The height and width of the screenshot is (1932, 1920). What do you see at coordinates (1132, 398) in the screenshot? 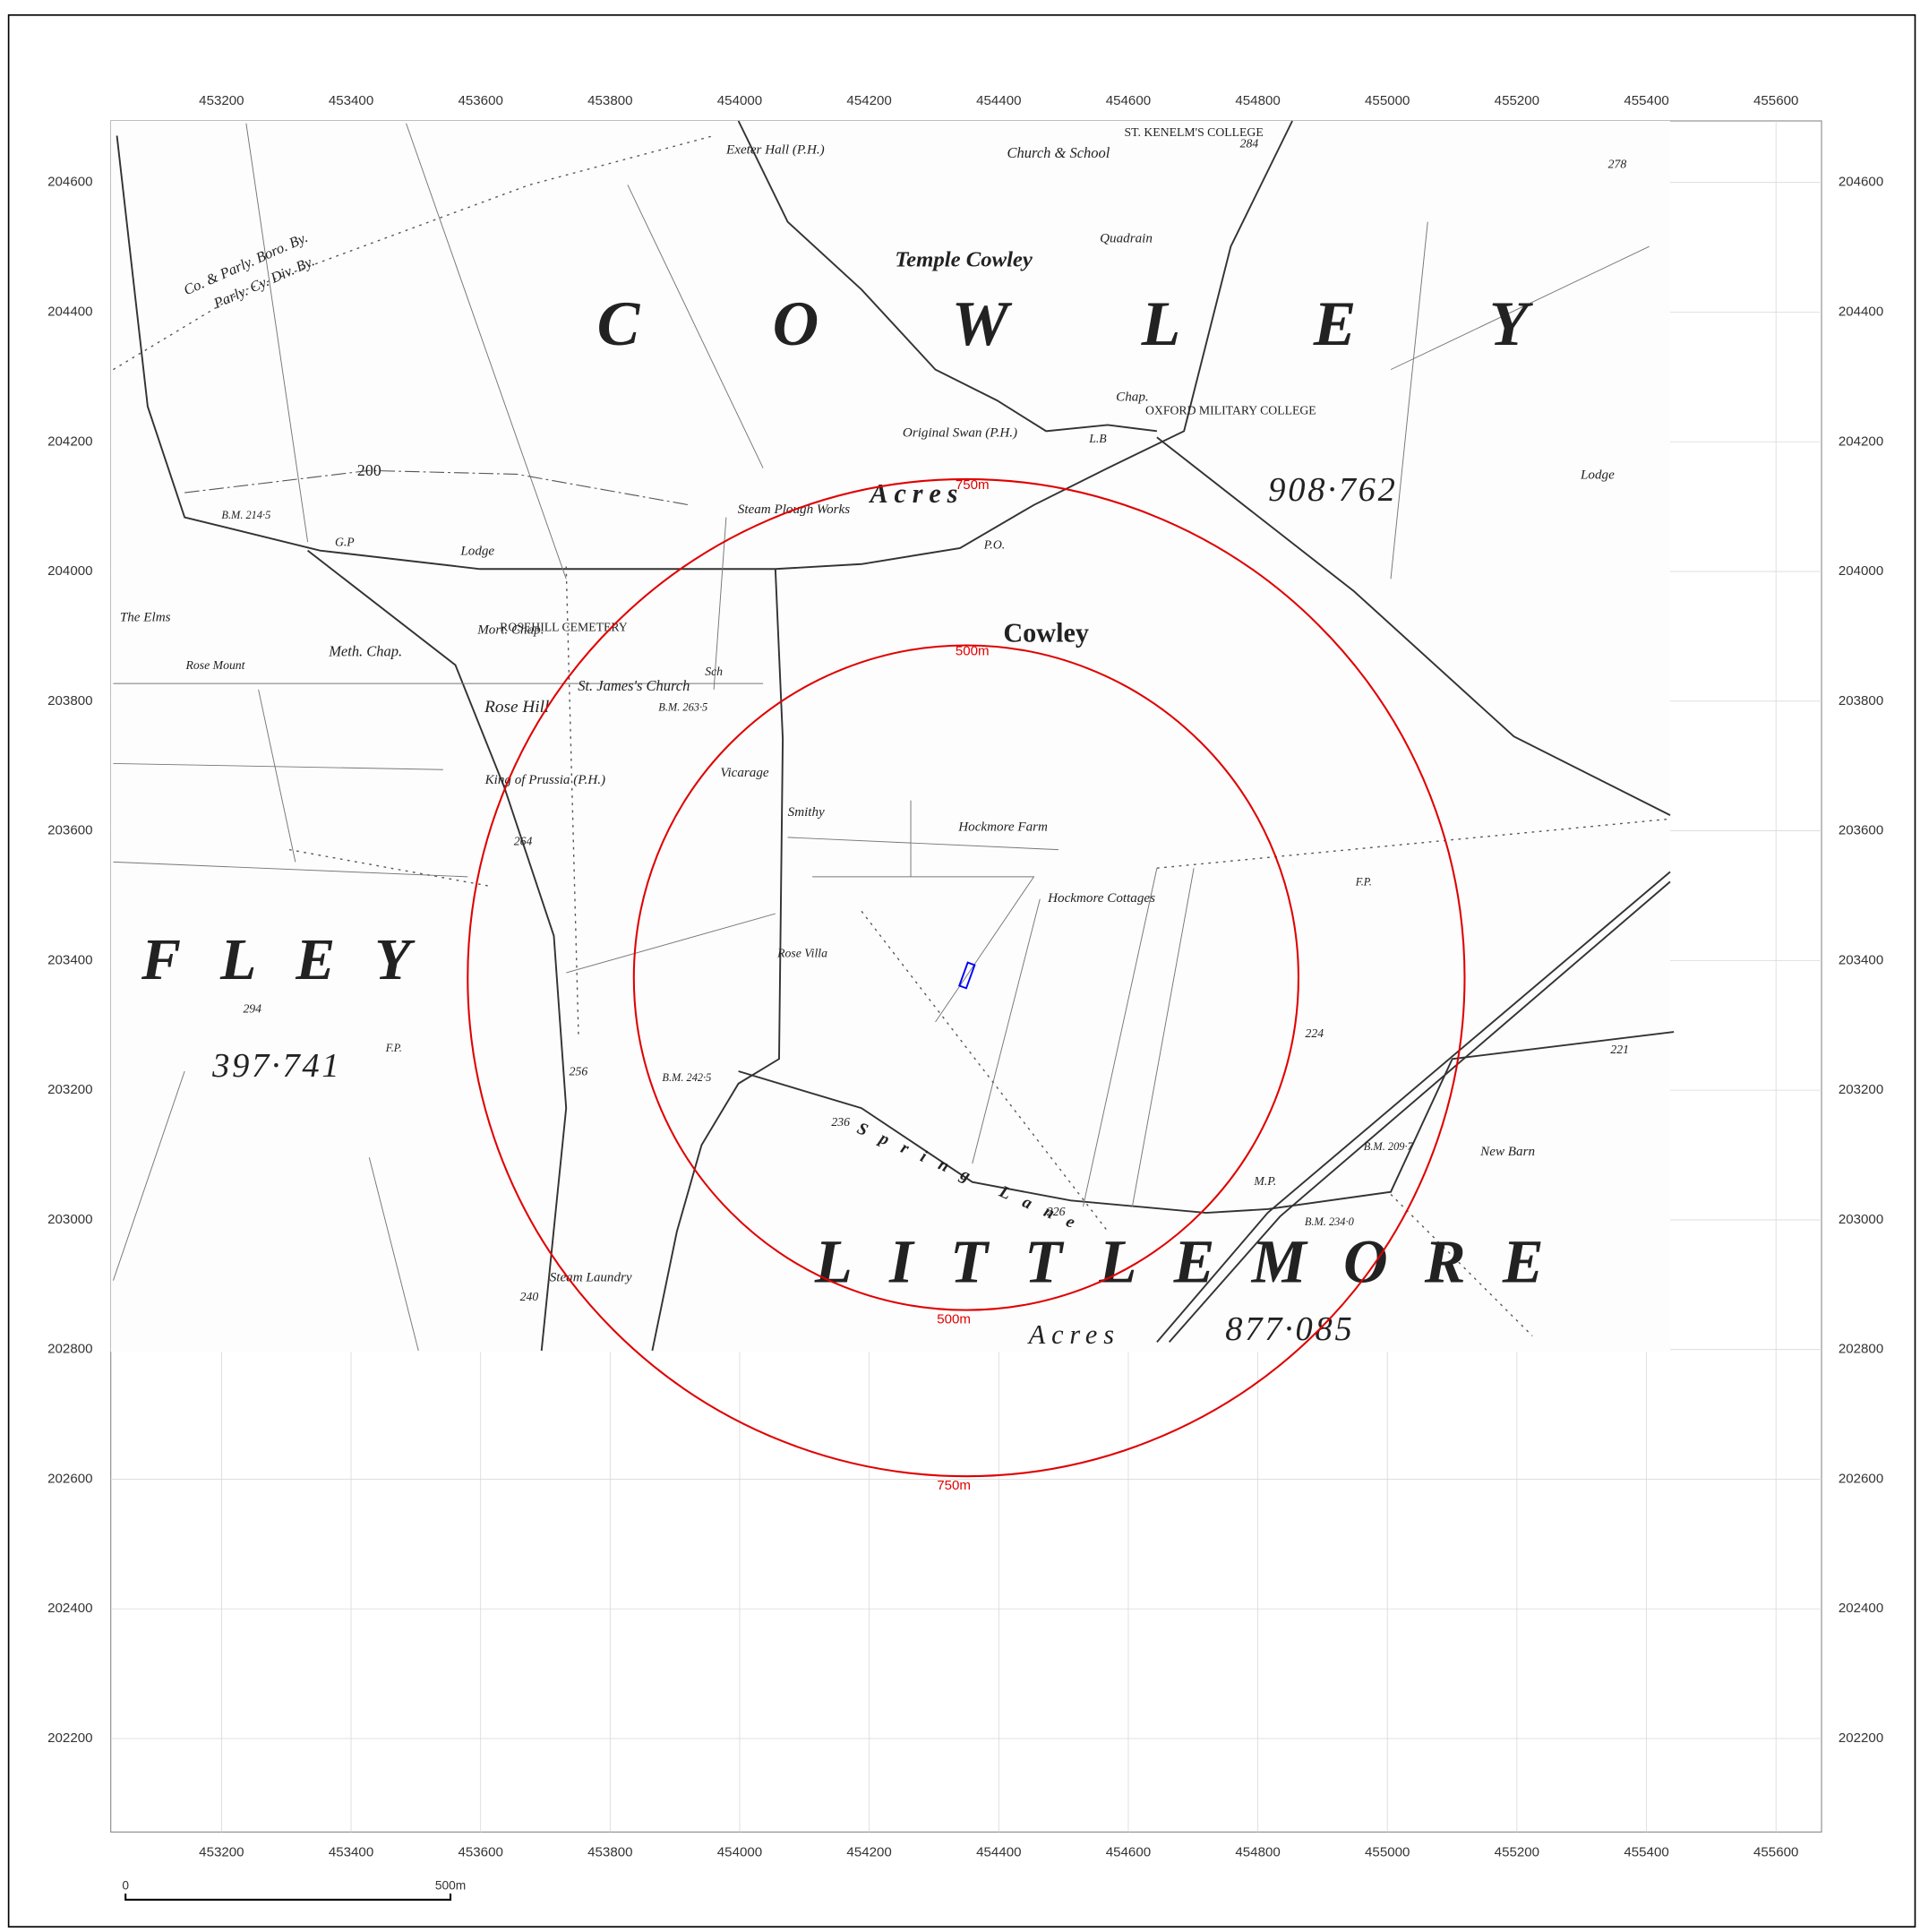
I see `place-label: Chap.` at bounding box center [1132, 398].